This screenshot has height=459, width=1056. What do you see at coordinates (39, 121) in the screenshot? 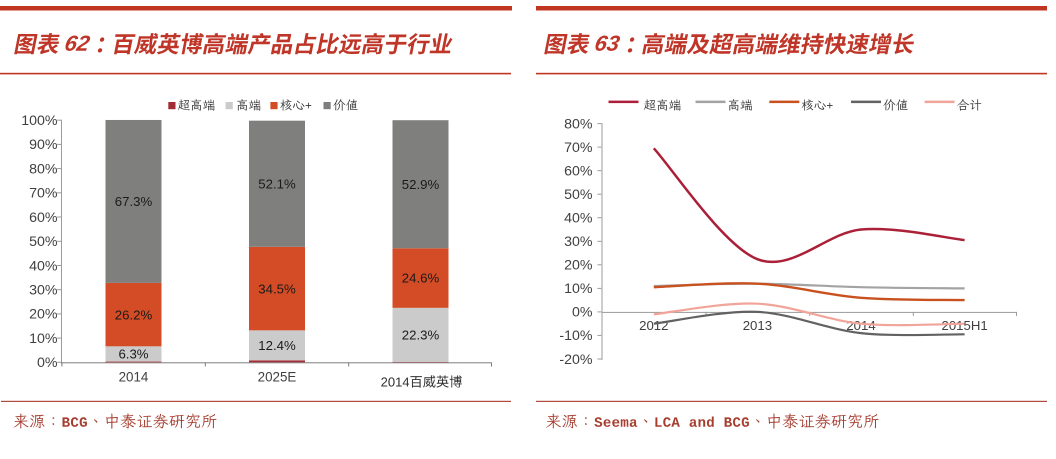
I see `svg-text: 100%` at bounding box center [39, 121].